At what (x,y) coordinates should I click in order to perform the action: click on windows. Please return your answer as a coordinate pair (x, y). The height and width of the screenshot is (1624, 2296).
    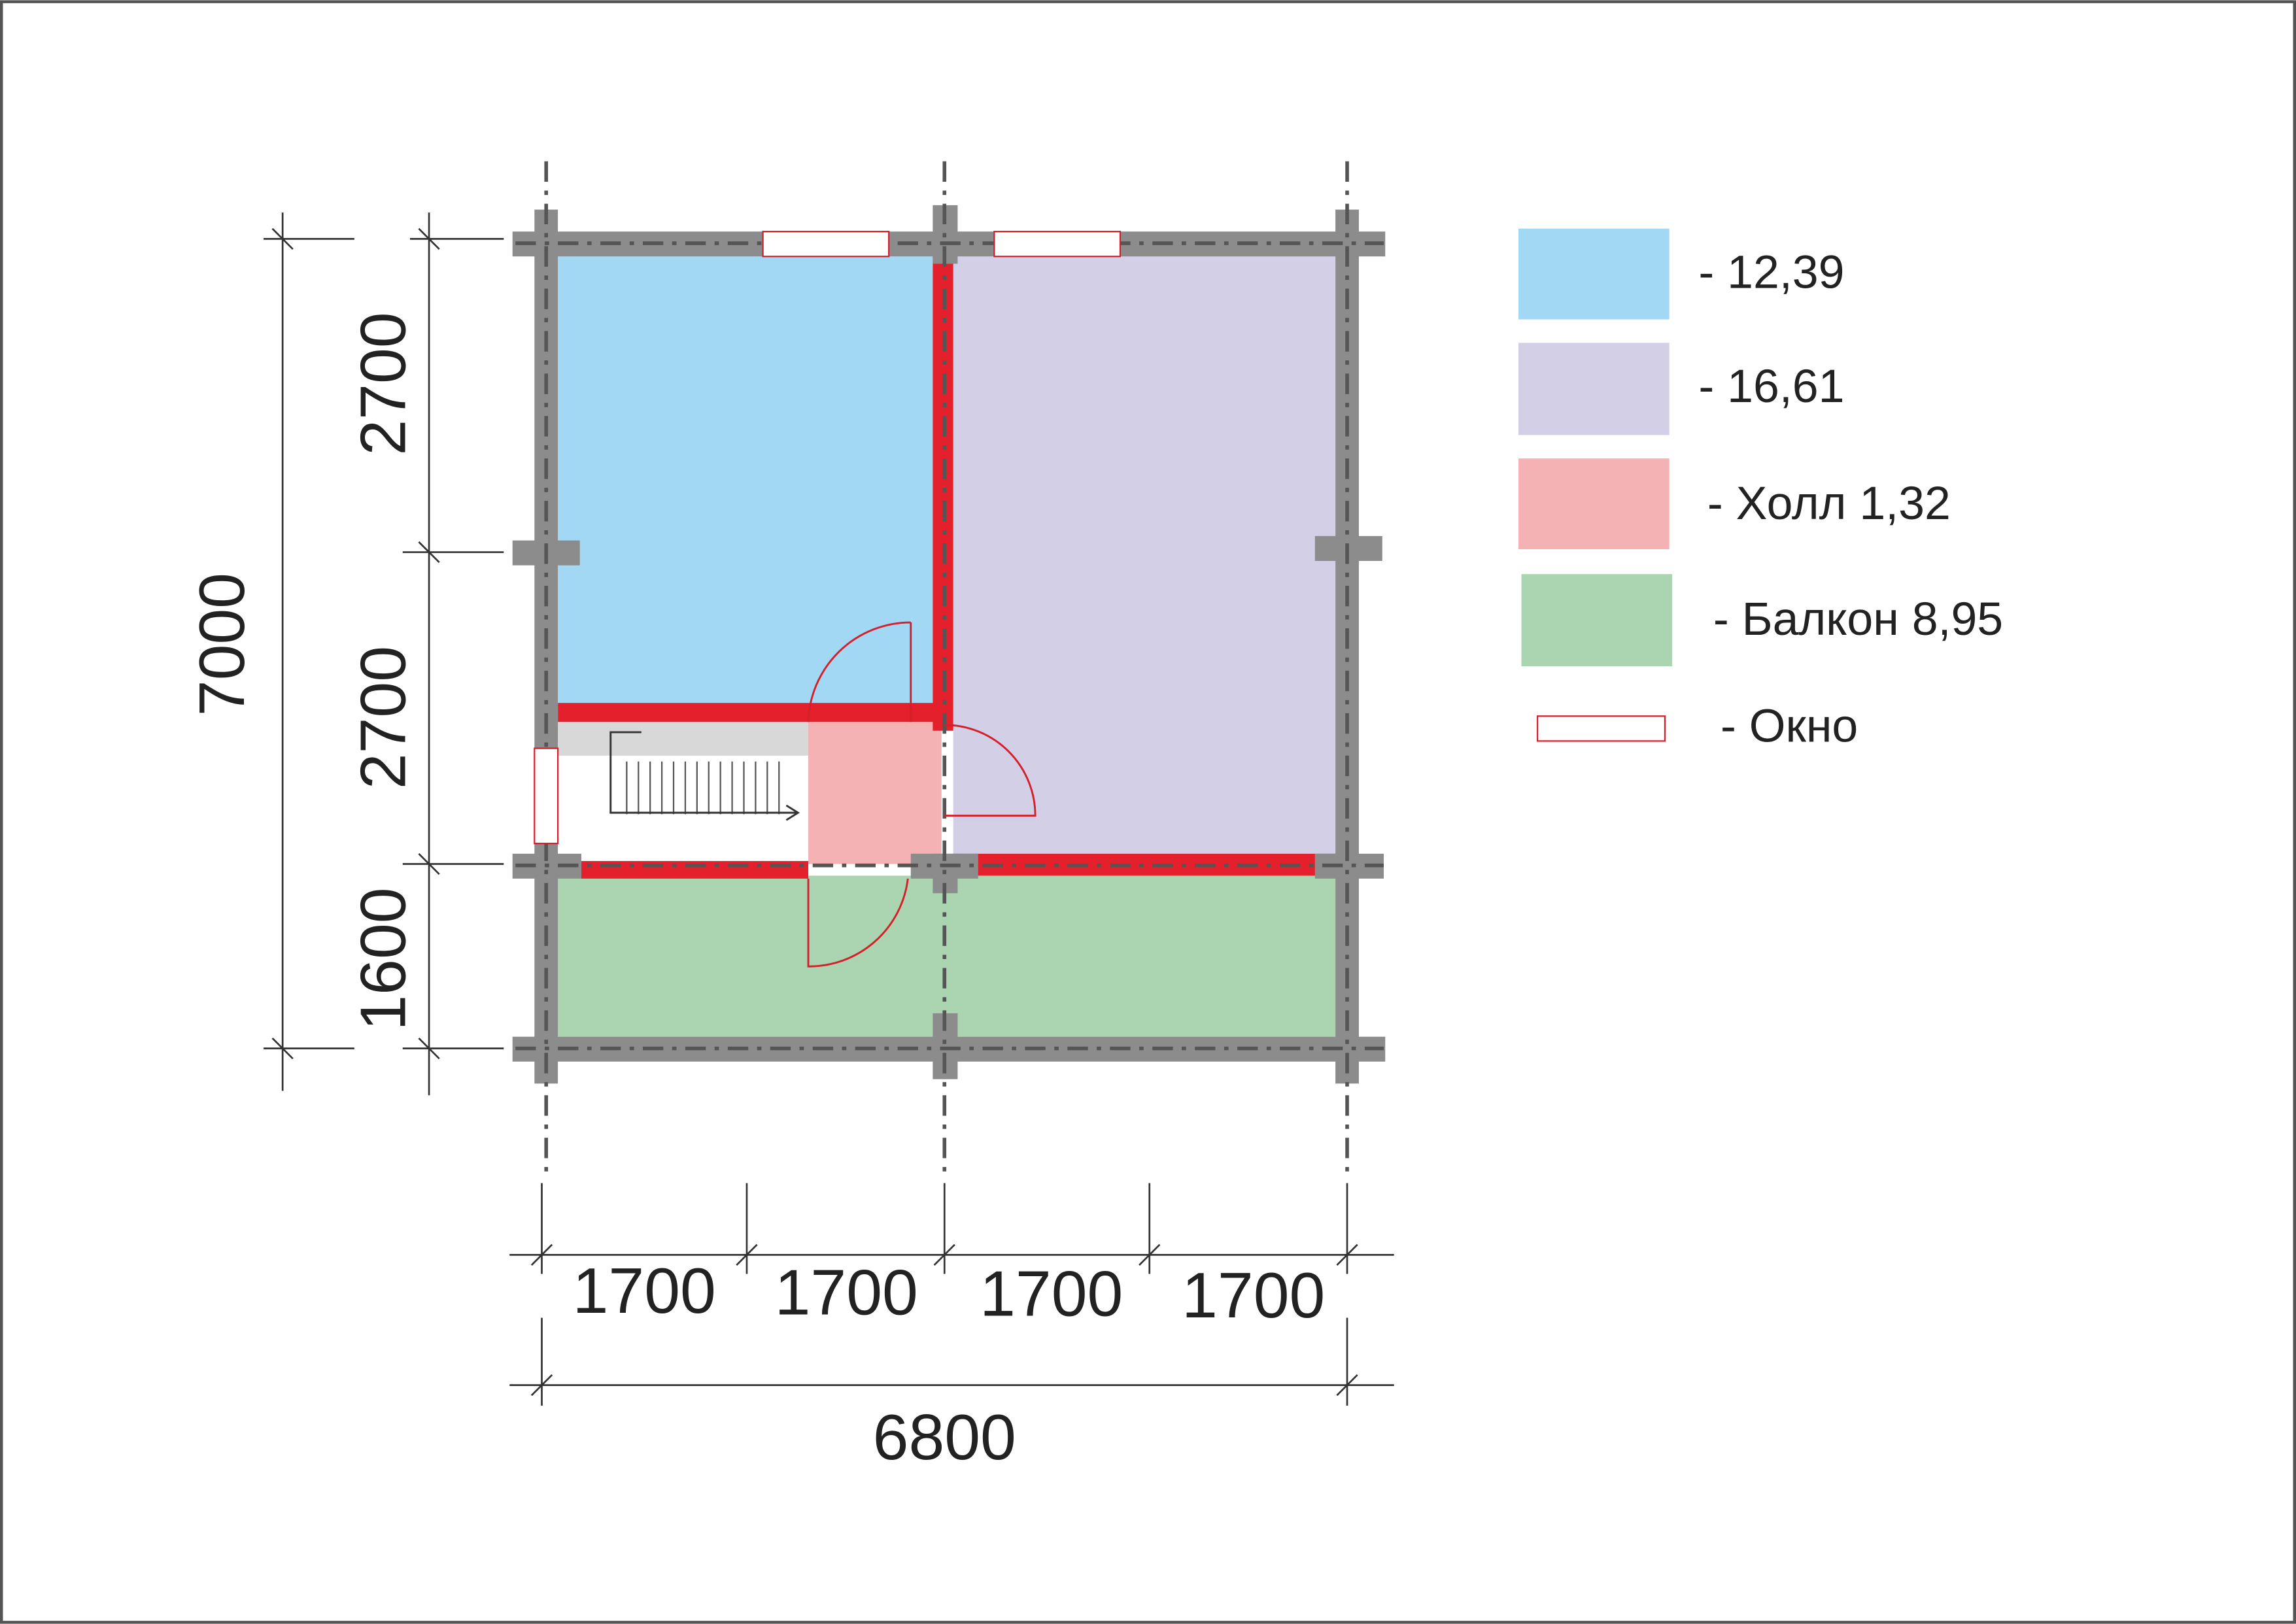
    Looking at the image, I should click on (828, 538).